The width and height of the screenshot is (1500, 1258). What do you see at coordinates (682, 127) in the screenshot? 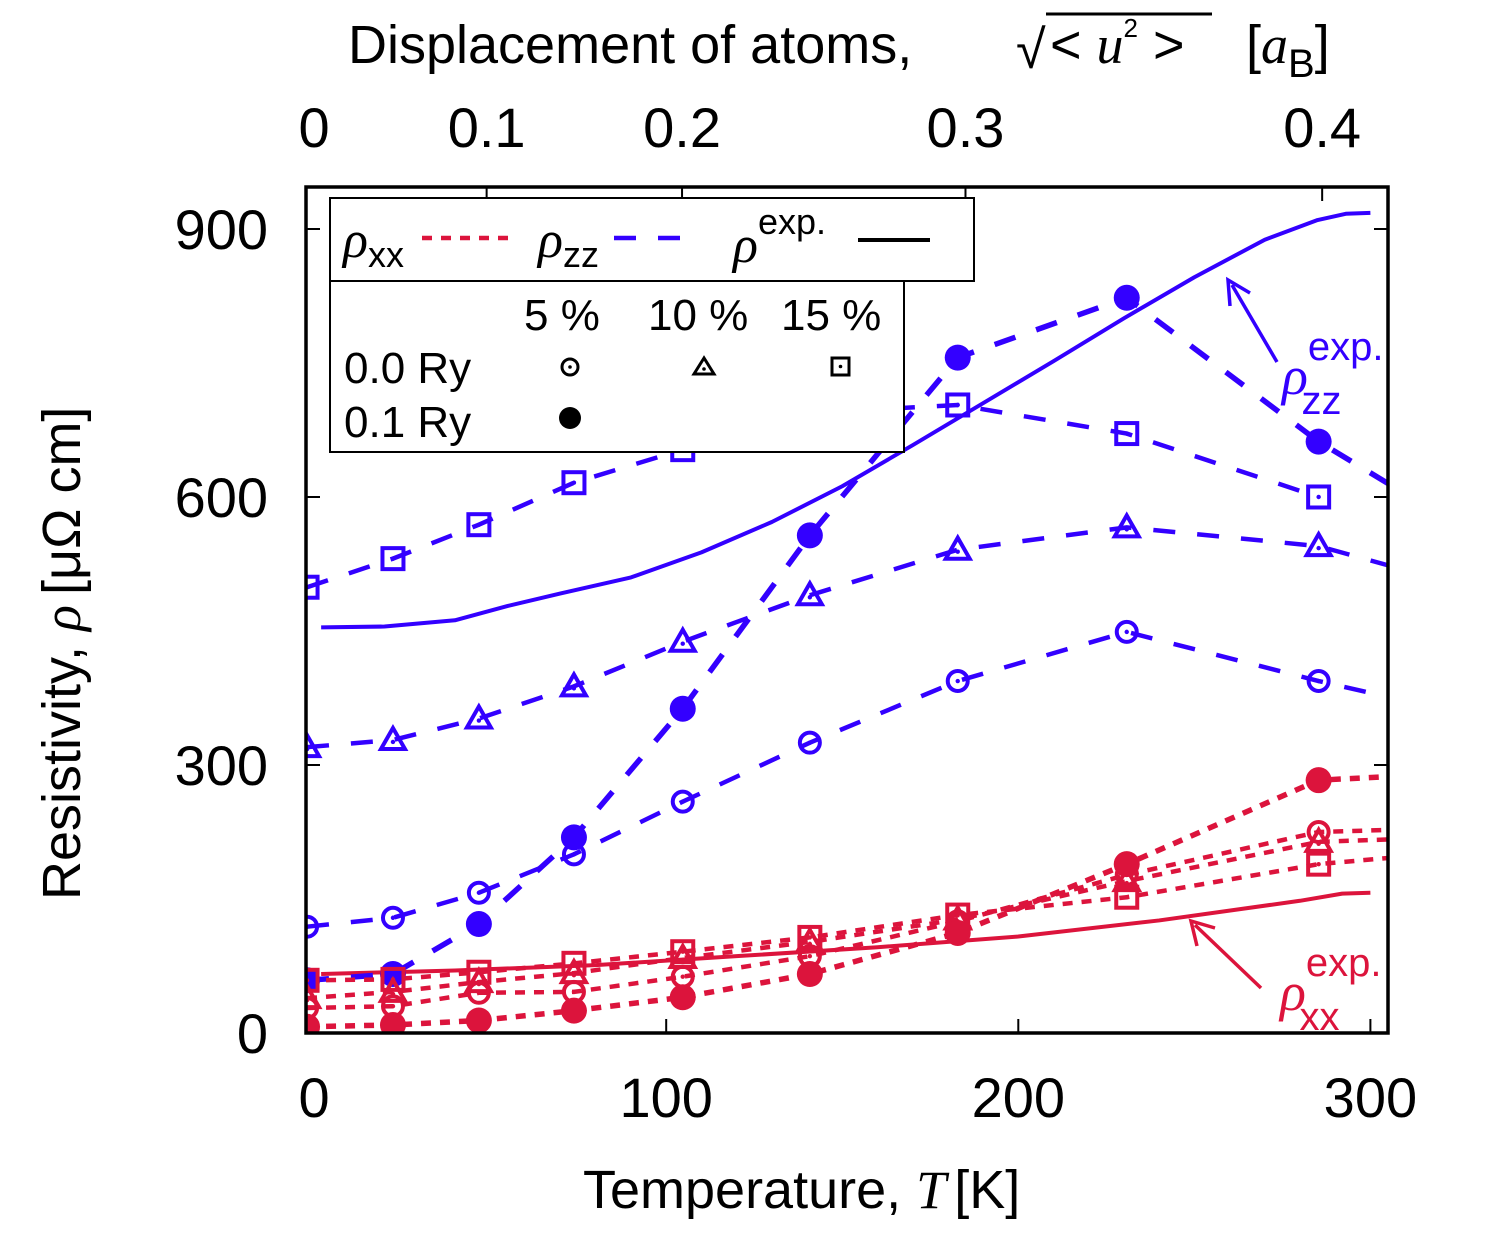
I see `top-tick-label: 0.2` at bounding box center [682, 127].